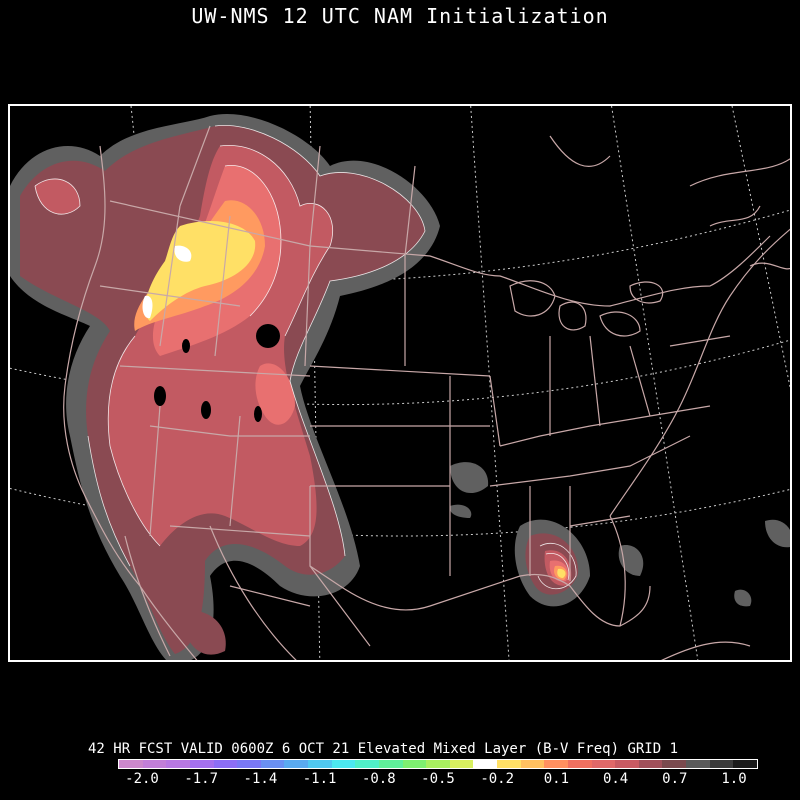  Describe the element at coordinates (260, 779) in the screenshot. I see `colorbar-tick-label: -1.4` at that location.